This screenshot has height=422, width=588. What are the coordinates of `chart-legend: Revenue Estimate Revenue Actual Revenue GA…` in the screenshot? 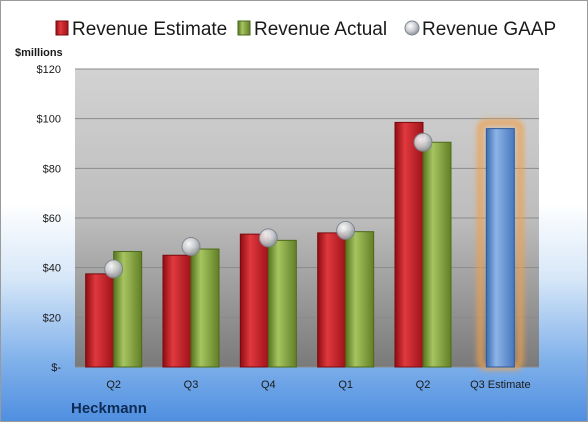 It's located at (305, 29).